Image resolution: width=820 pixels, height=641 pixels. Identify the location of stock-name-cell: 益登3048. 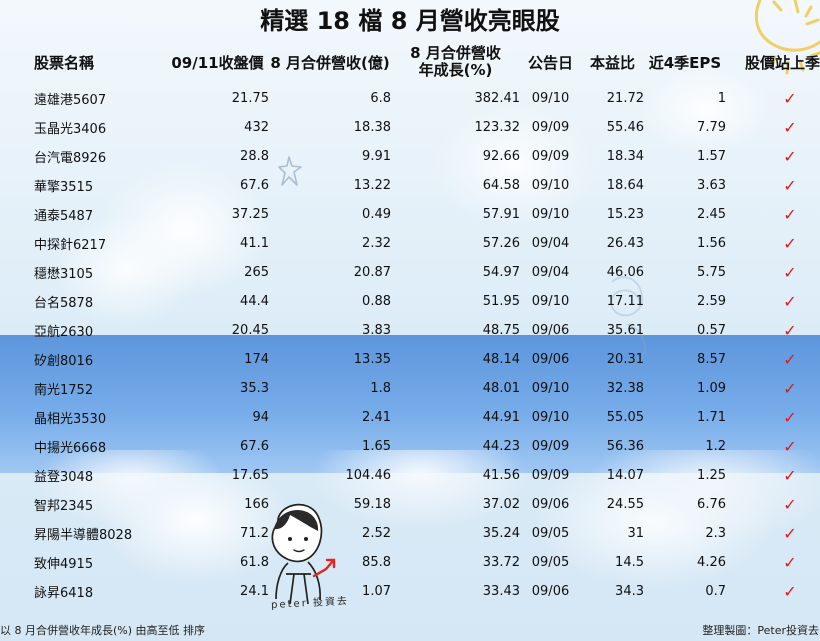
(64, 477).